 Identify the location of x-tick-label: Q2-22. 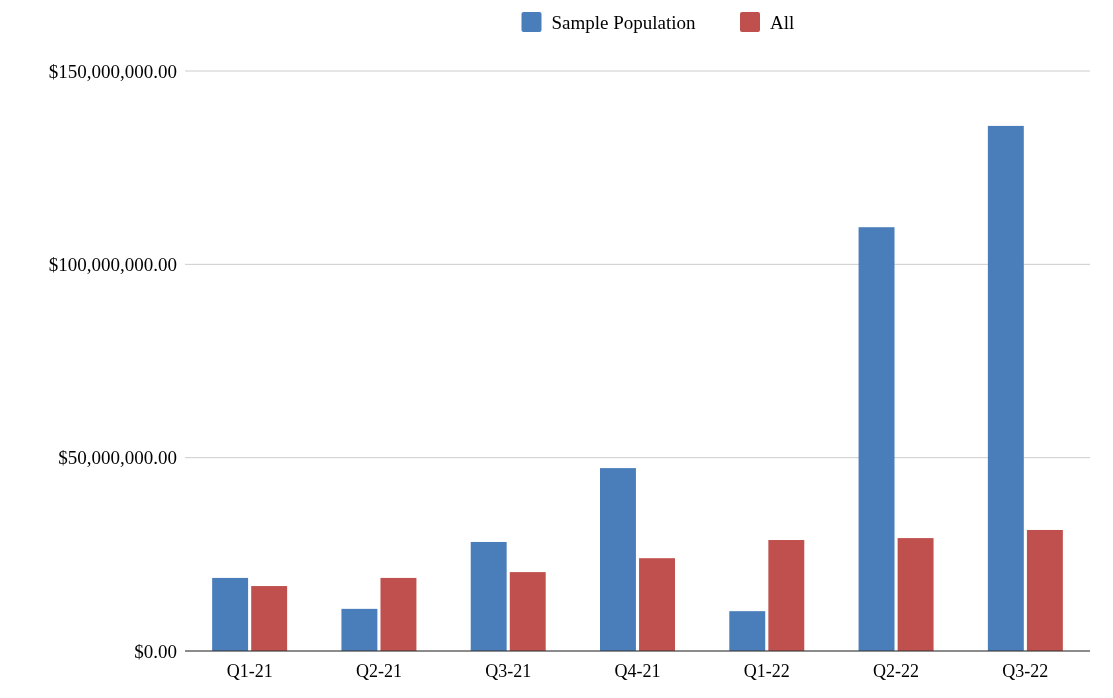
(896, 671).